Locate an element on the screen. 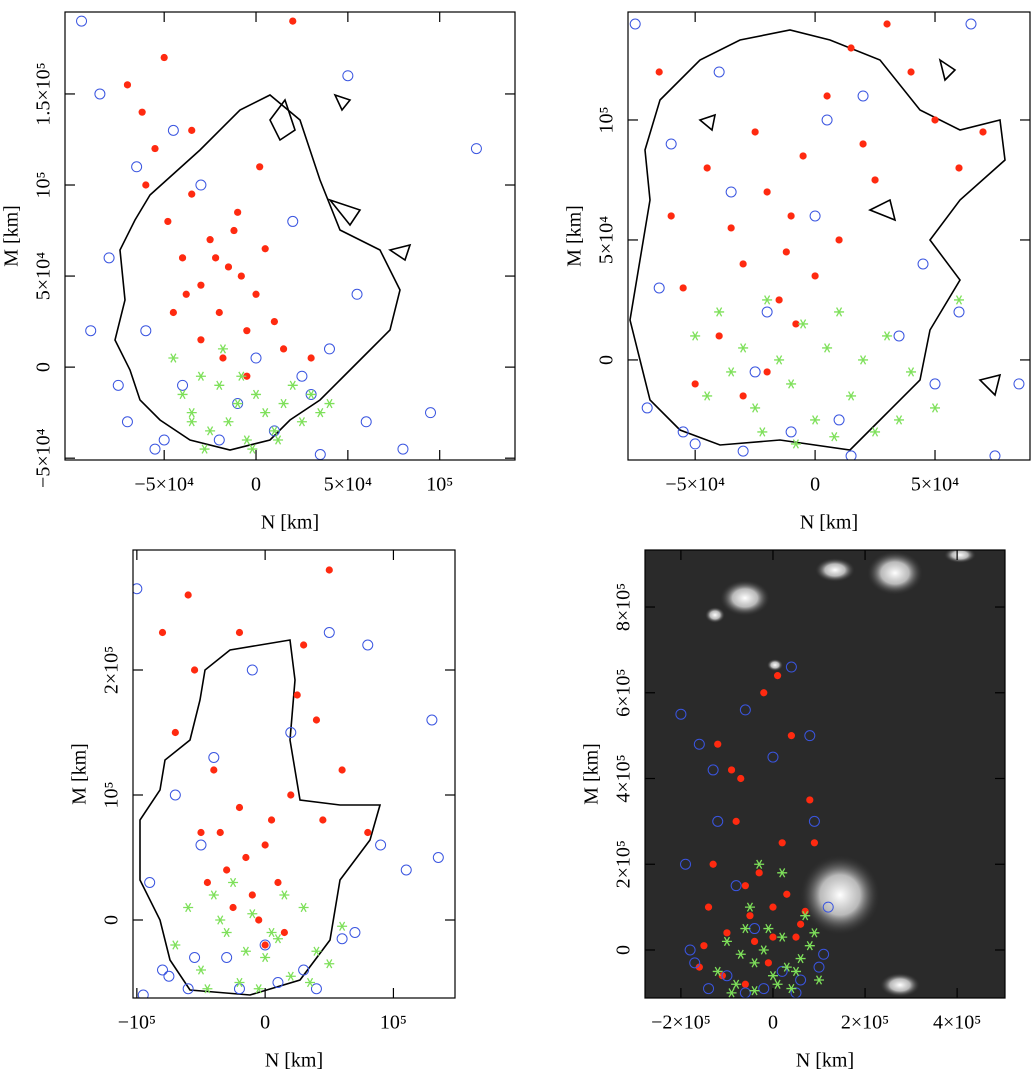 The image size is (1036, 1078). x-tick-label: −2×10⁵ is located at coordinates (681, 1023).